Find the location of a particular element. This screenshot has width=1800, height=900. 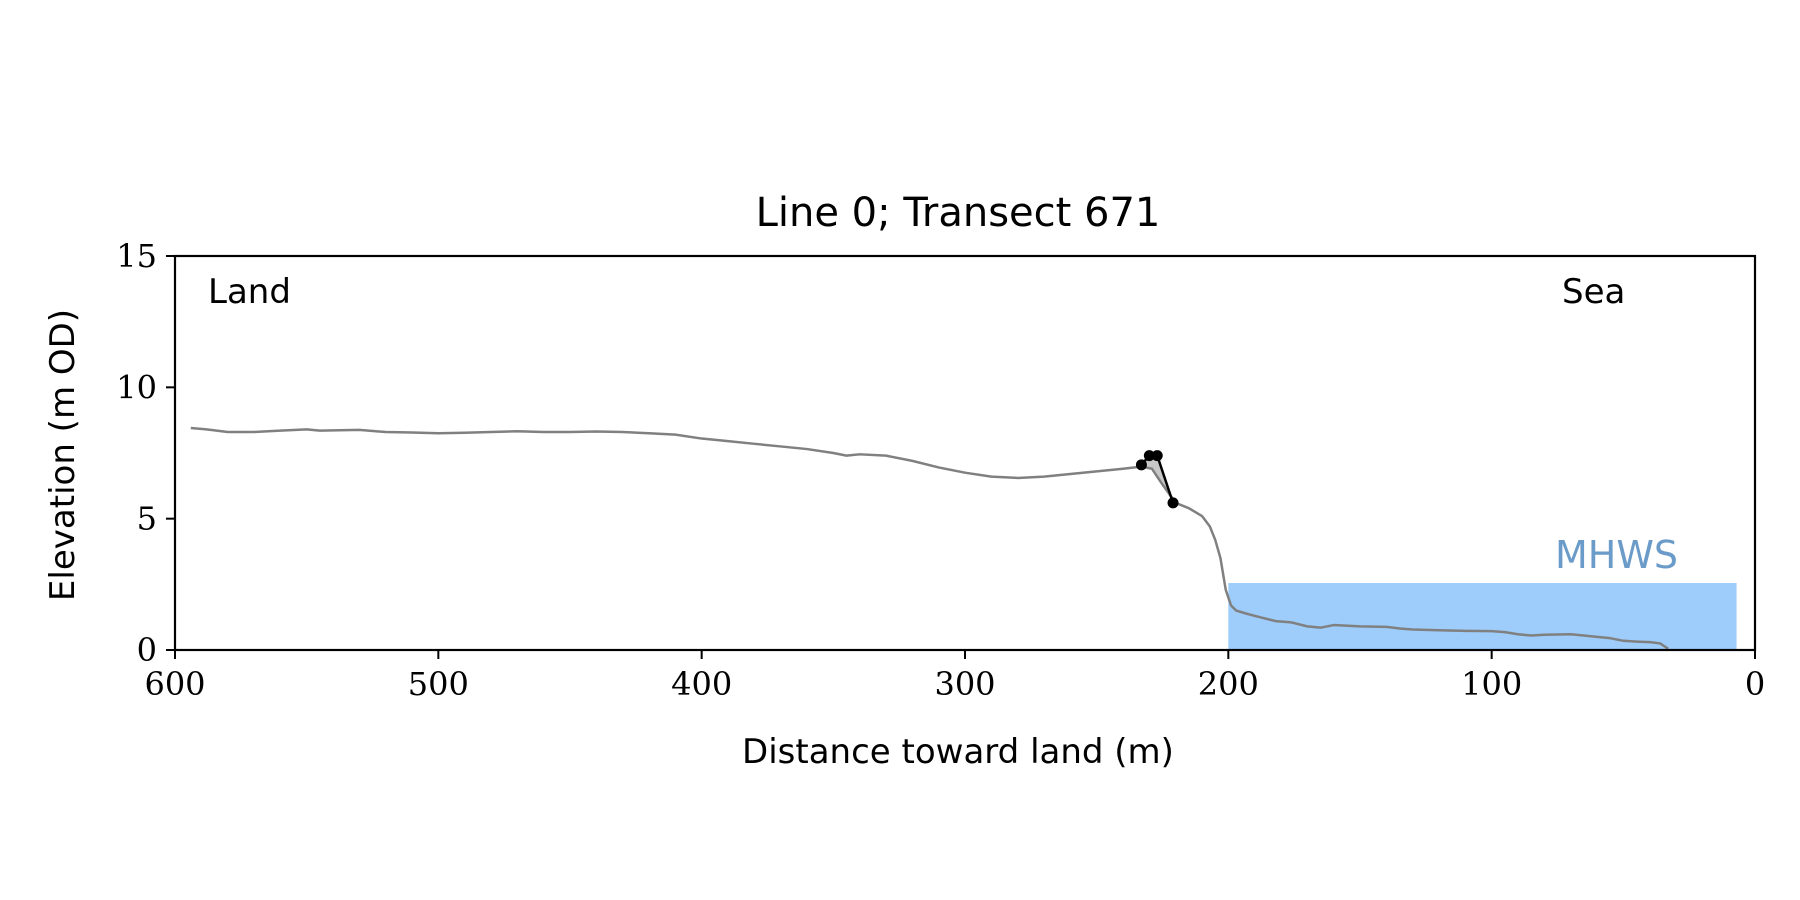

mhws-label: MHWS is located at coordinates (1616, 555).